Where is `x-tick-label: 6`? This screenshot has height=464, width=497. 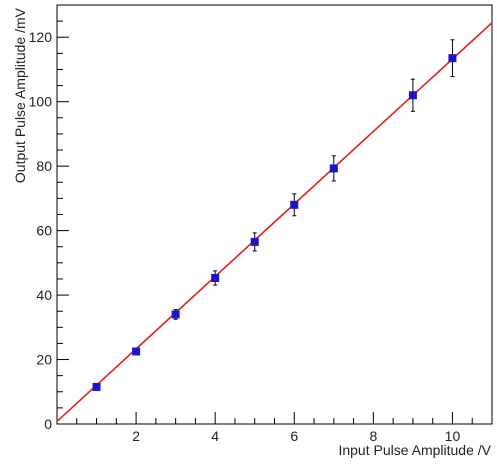
x-tick-label: 6 is located at coordinates (294, 436).